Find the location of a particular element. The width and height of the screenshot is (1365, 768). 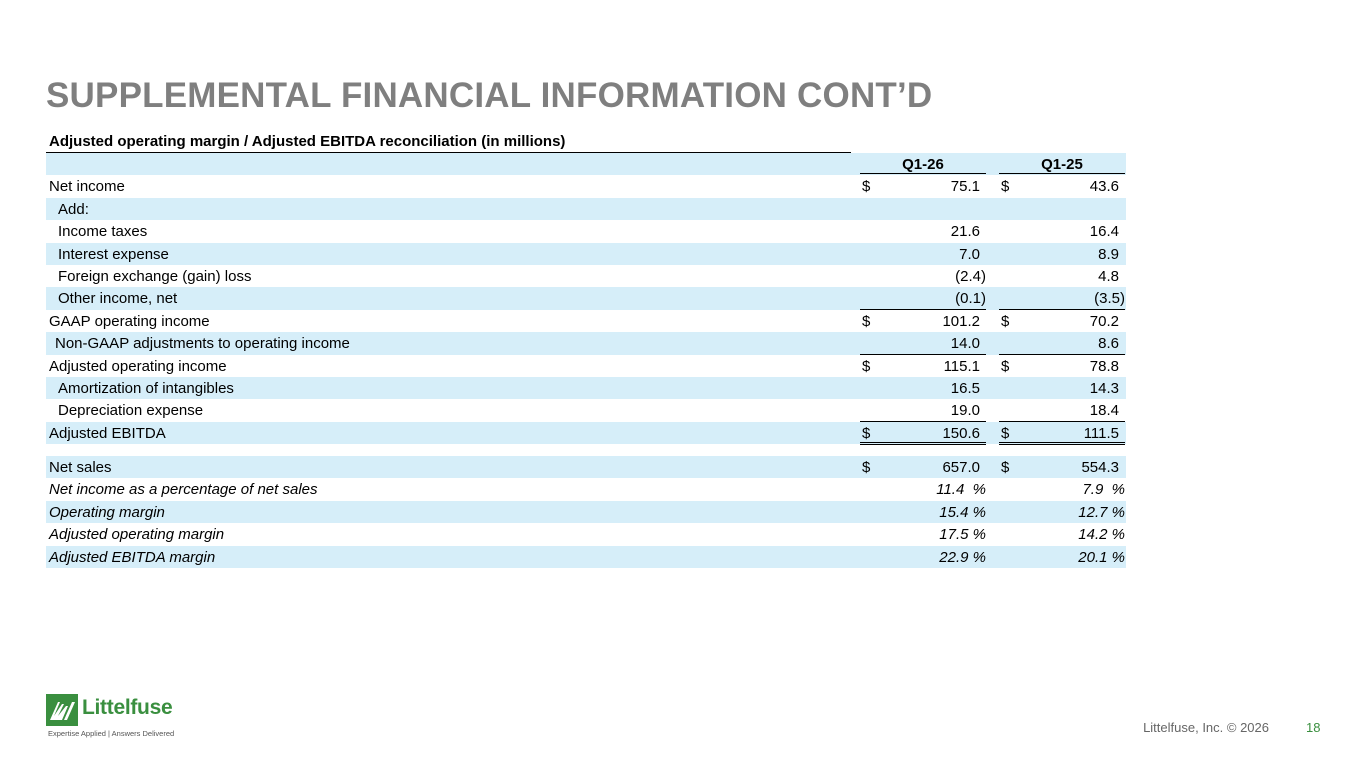

row-label: Adjusted operating income is located at coordinates (138, 366).